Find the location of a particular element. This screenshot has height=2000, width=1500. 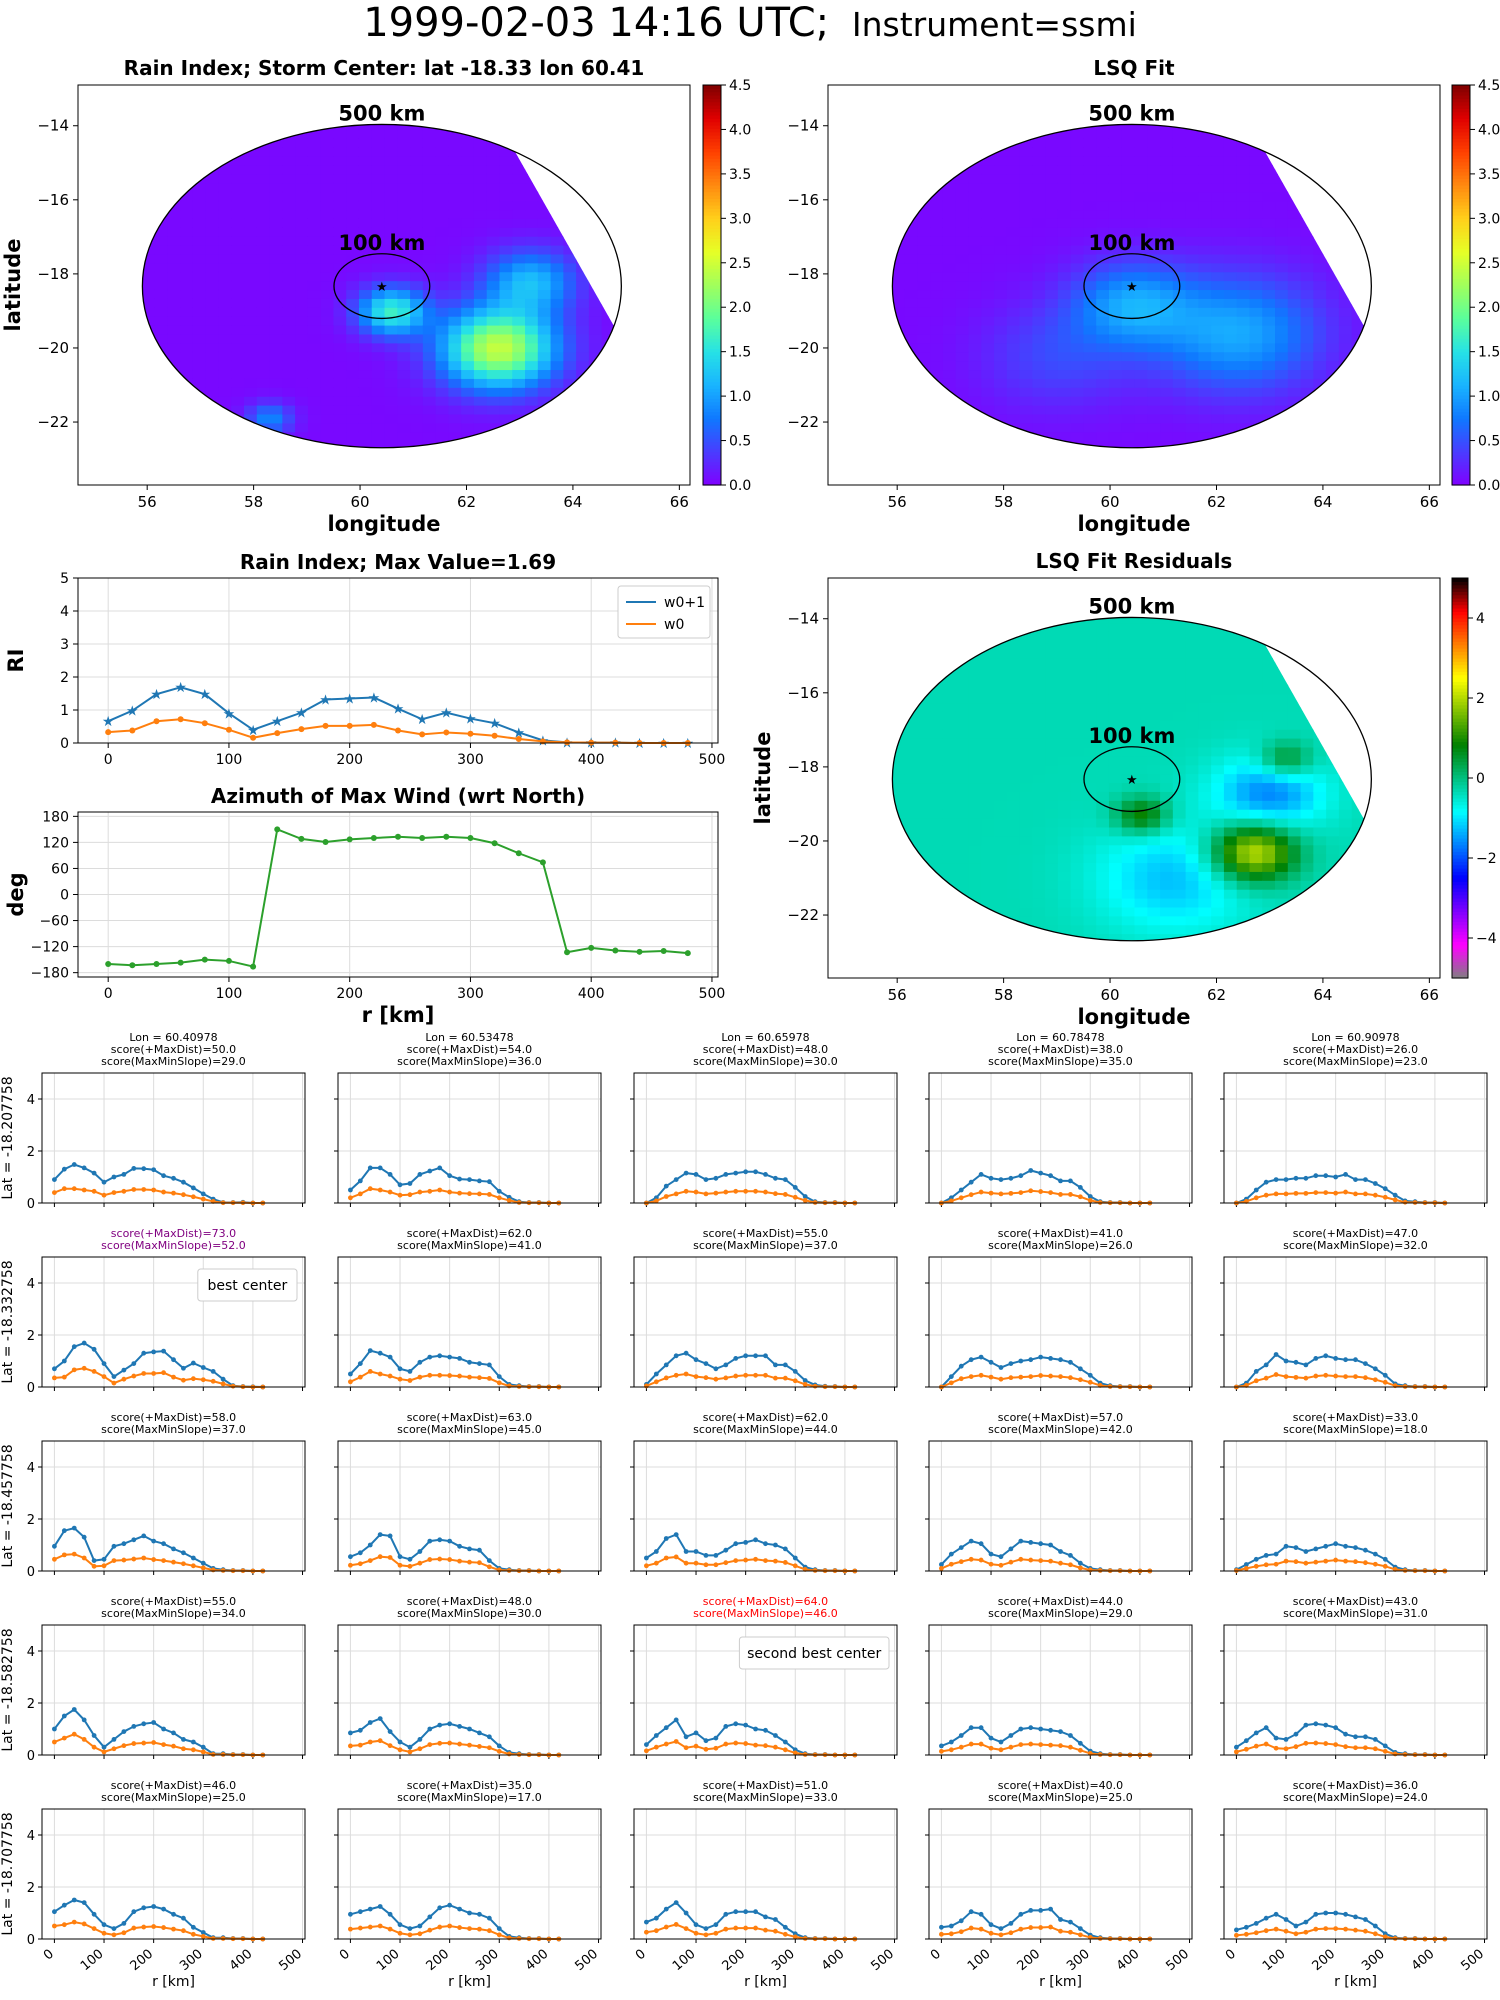

colorbar-tick-label: 4.0 is located at coordinates (1489, 130).